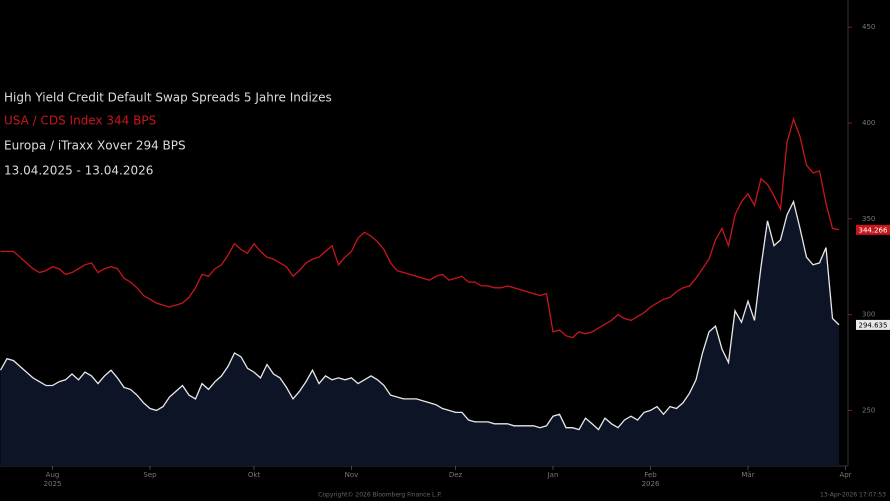  Describe the element at coordinates (254, 475) in the screenshot. I see `x-tick-label: Okt` at that location.